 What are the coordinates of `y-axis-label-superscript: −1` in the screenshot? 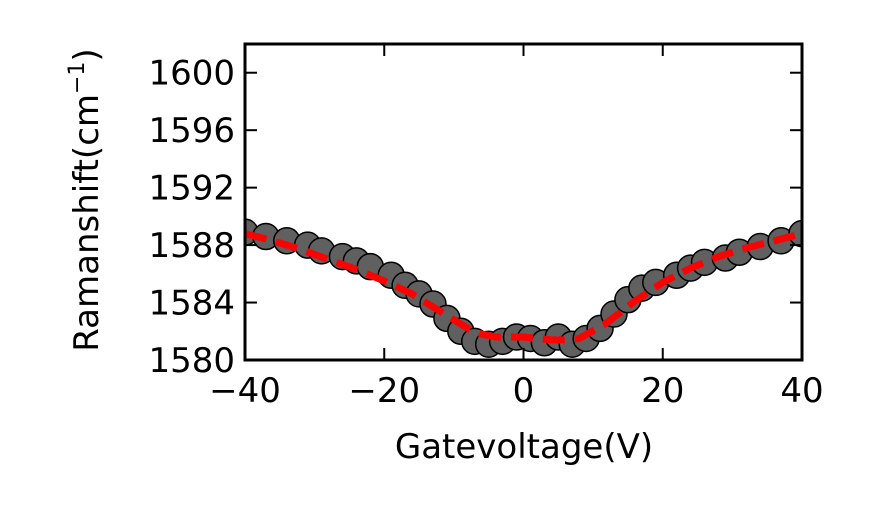 It's located at (77, 78).